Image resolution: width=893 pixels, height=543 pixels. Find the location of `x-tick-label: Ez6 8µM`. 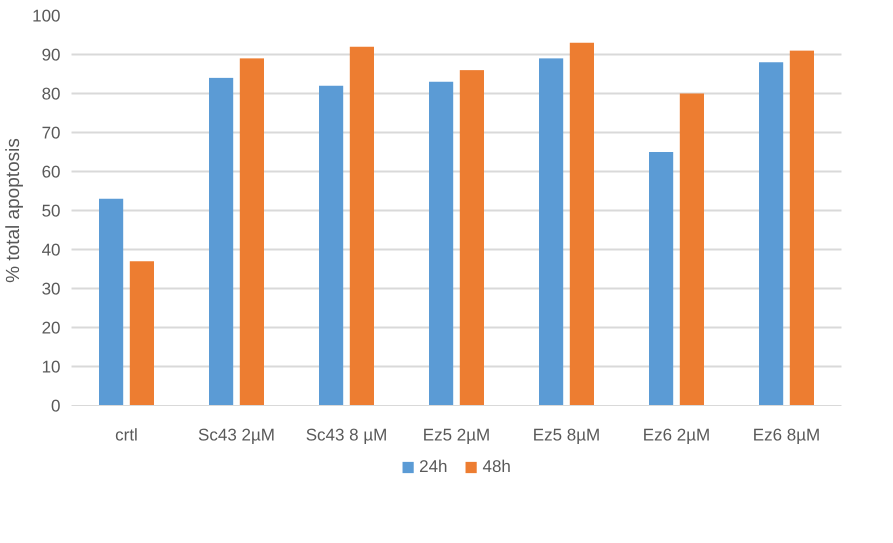

x-tick-label: Ez6 8µM is located at coordinates (786, 435).